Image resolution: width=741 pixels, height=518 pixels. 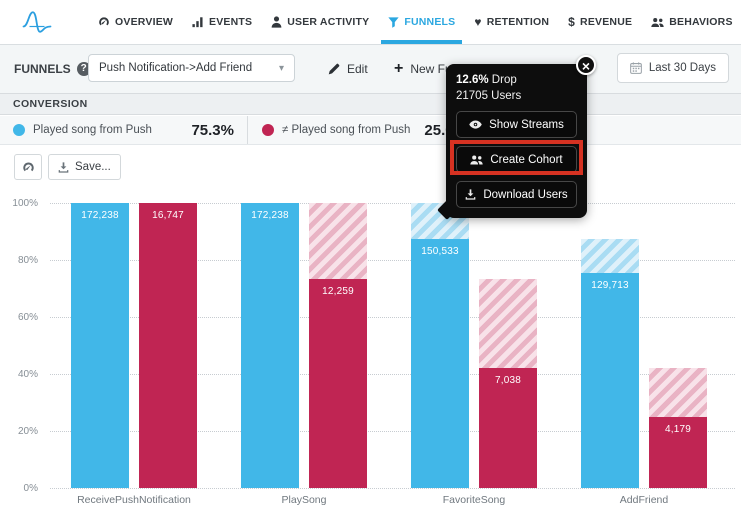 What do you see at coordinates (586, 65) in the screenshot?
I see `close-icon: ×` at bounding box center [586, 65].